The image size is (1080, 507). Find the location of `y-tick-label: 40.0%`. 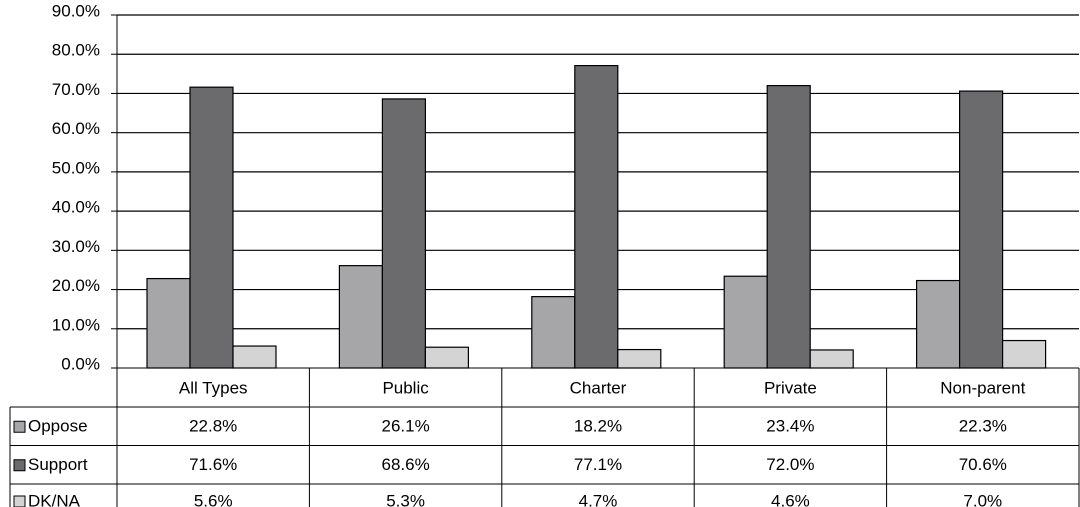

y-tick-label: 40.0% is located at coordinates (76, 207).